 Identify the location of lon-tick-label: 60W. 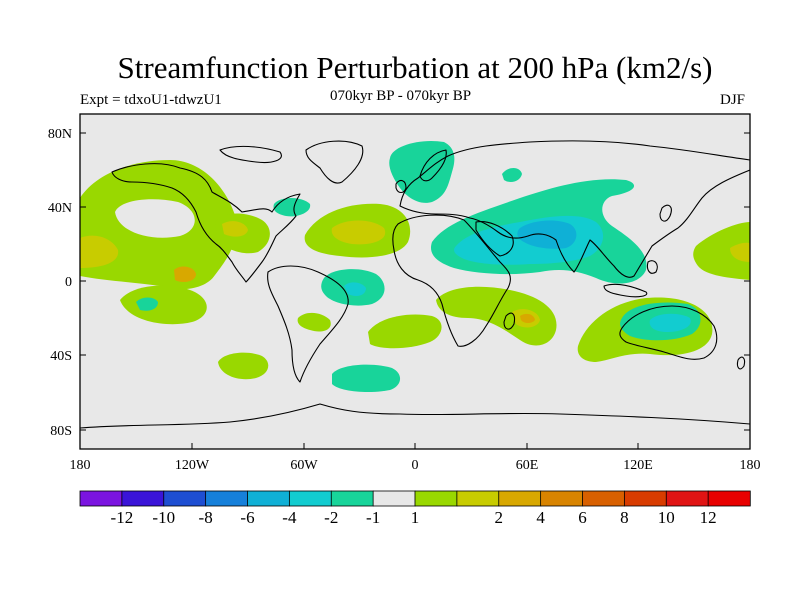
(304, 465).